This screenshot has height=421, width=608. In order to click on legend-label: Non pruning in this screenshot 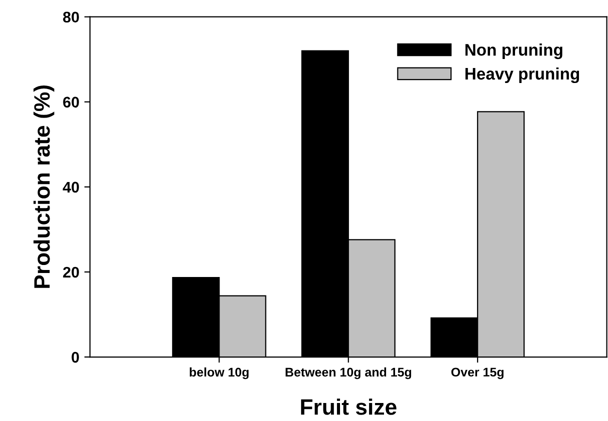, I will do `click(513, 52)`.